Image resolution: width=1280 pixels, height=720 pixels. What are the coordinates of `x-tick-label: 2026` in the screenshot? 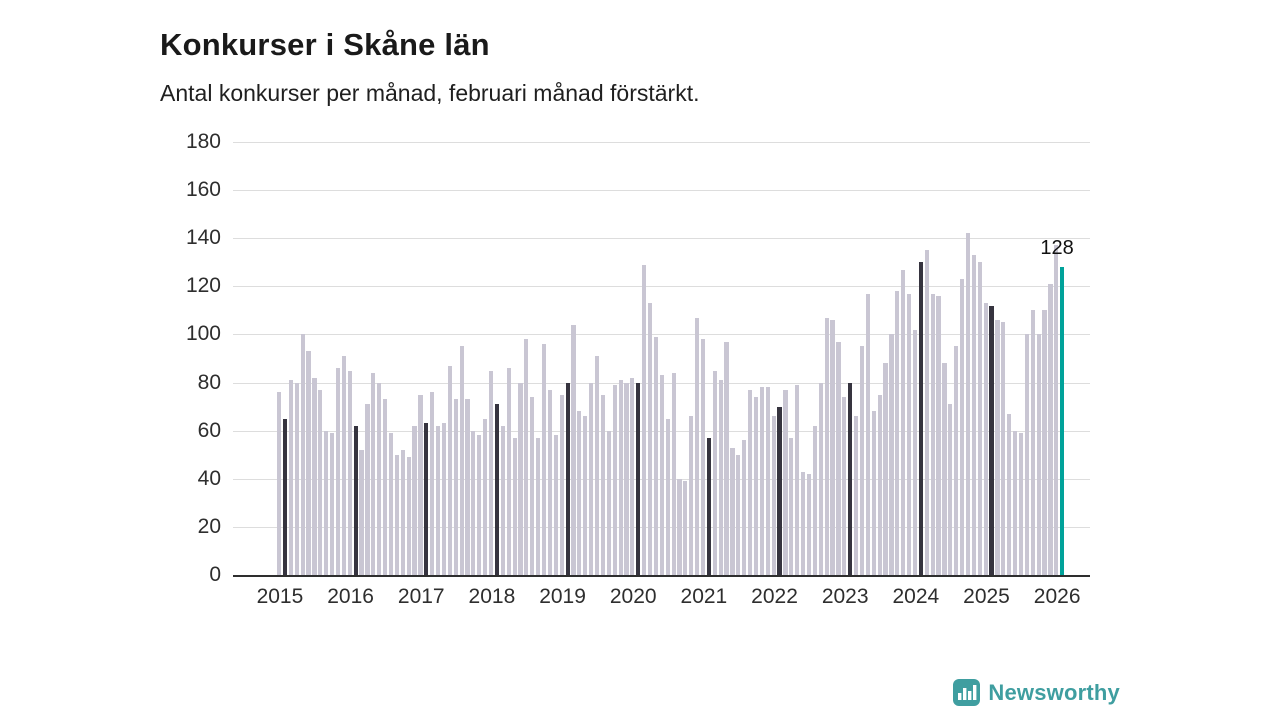 It's located at (1057, 596).